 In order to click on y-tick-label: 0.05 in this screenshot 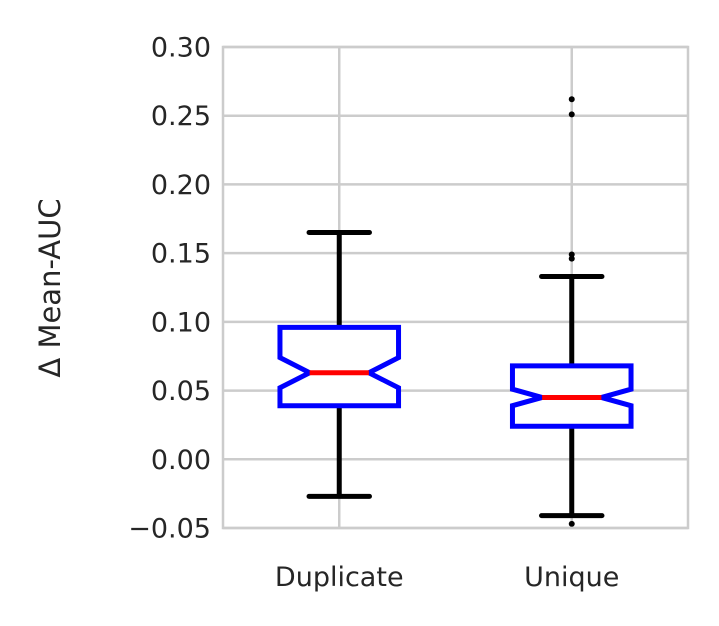, I will do `click(181, 391)`.